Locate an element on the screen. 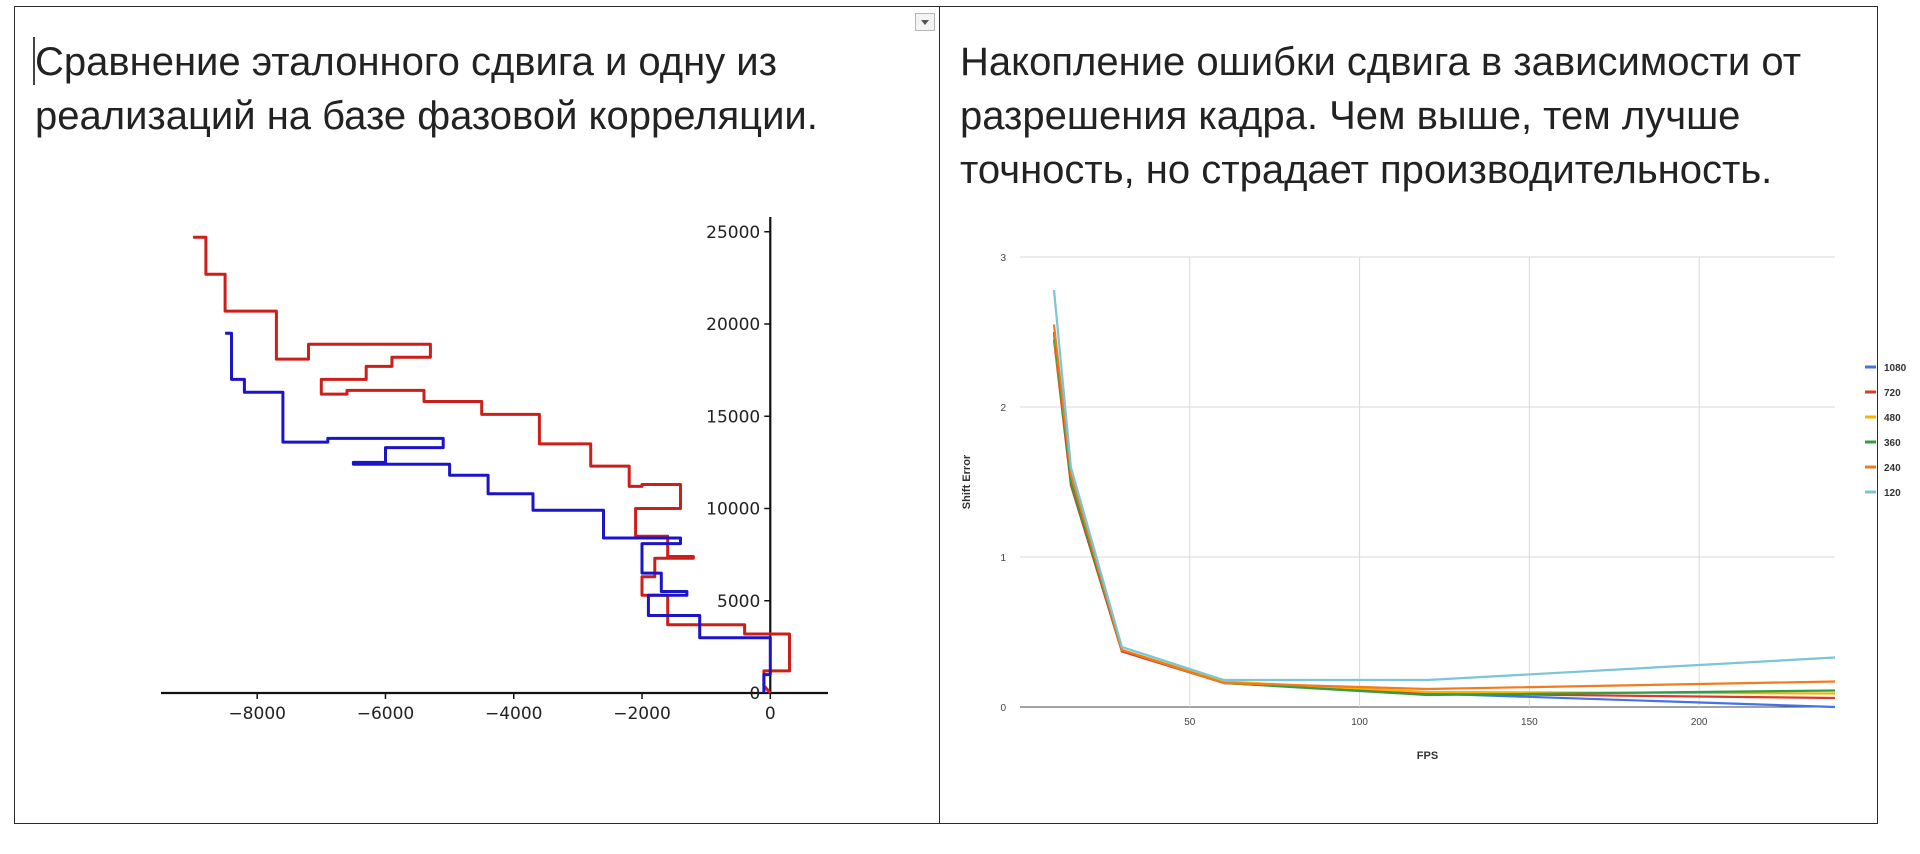 The width and height of the screenshot is (1920, 854). y-tick-label: 2 is located at coordinates (1003, 408).